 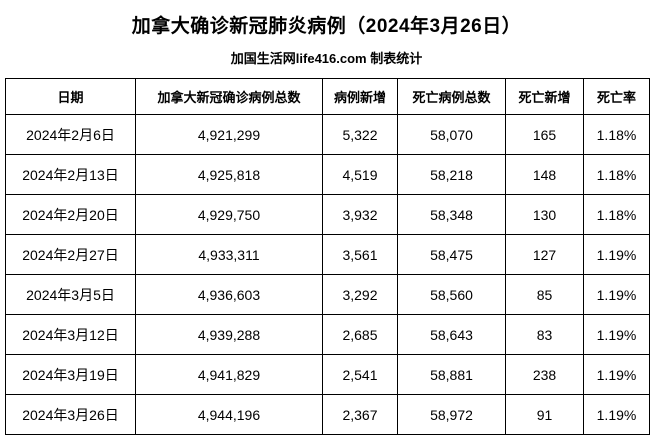 What do you see at coordinates (451, 174) in the screenshot?
I see `cell-total-deaths: 58,218` at bounding box center [451, 174].